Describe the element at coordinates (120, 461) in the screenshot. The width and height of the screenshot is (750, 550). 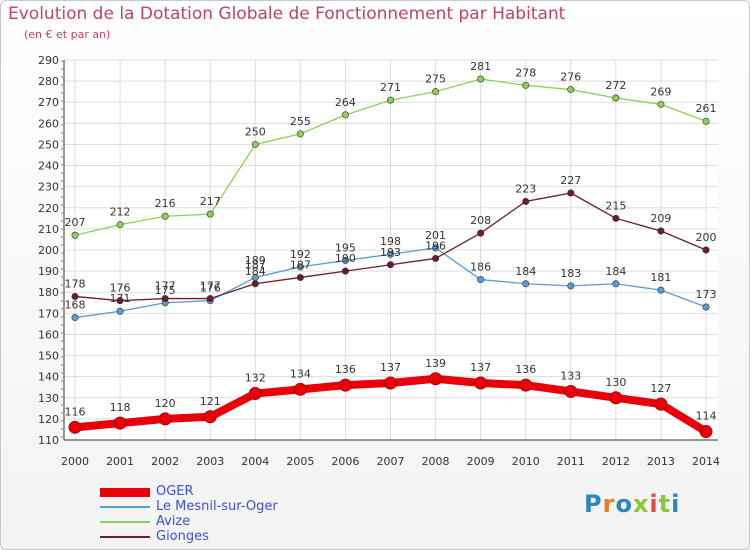
I see `x-tick-label: 2001` at that location.